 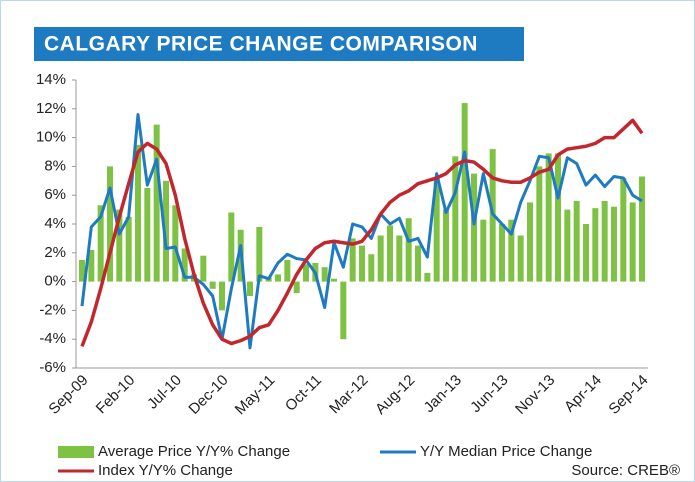 What do you see at coordinates (55, 165) in the screenshot?
I see `y-tick-label: 8%` at bounding box center [55, 165].